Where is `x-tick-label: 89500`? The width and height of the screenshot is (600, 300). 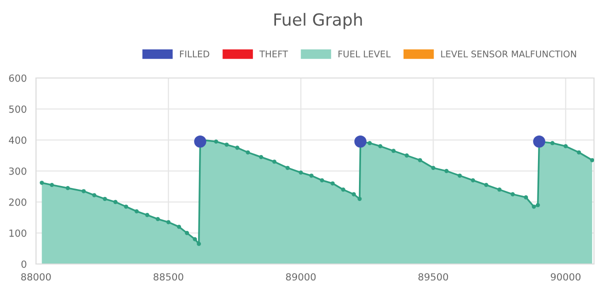 x-tick-label: 89500 is located at coordinates (433, 277).